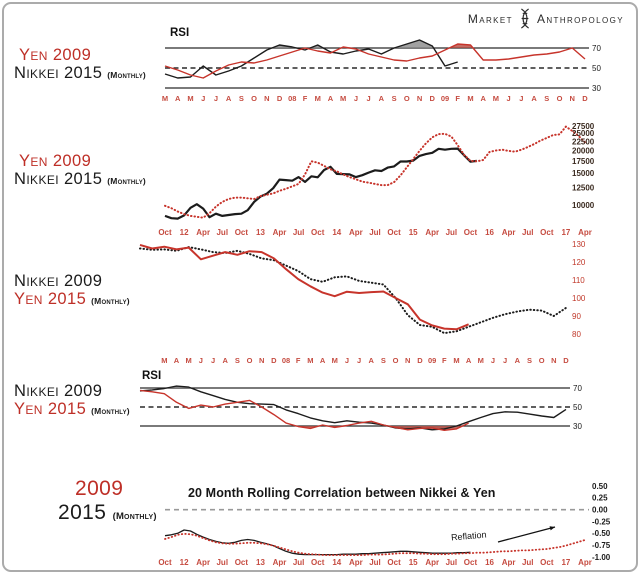 This screenshot has height=574, width=640. I want to click on y-axis-tick: 12500, so click(583, 187).